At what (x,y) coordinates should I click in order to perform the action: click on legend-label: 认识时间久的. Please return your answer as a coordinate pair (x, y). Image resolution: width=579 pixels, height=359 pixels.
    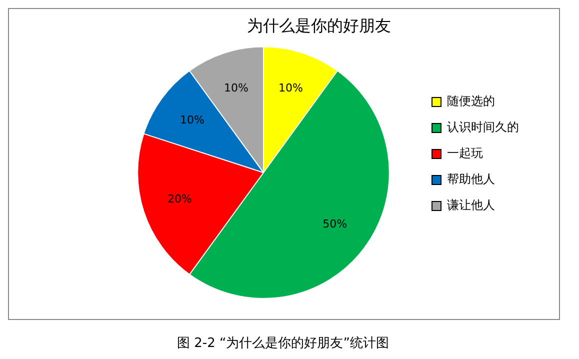
    Looking at the image, I should click on (483, 127).